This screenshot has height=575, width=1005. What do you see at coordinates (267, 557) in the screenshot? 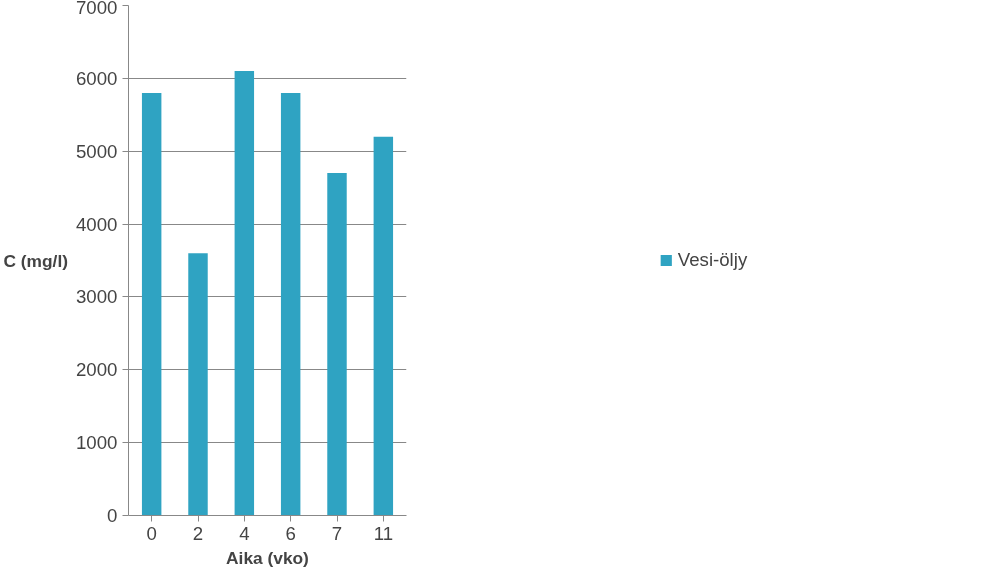
I see `x-axis-title: Aika (vko)` at bounding box center [267, 557].